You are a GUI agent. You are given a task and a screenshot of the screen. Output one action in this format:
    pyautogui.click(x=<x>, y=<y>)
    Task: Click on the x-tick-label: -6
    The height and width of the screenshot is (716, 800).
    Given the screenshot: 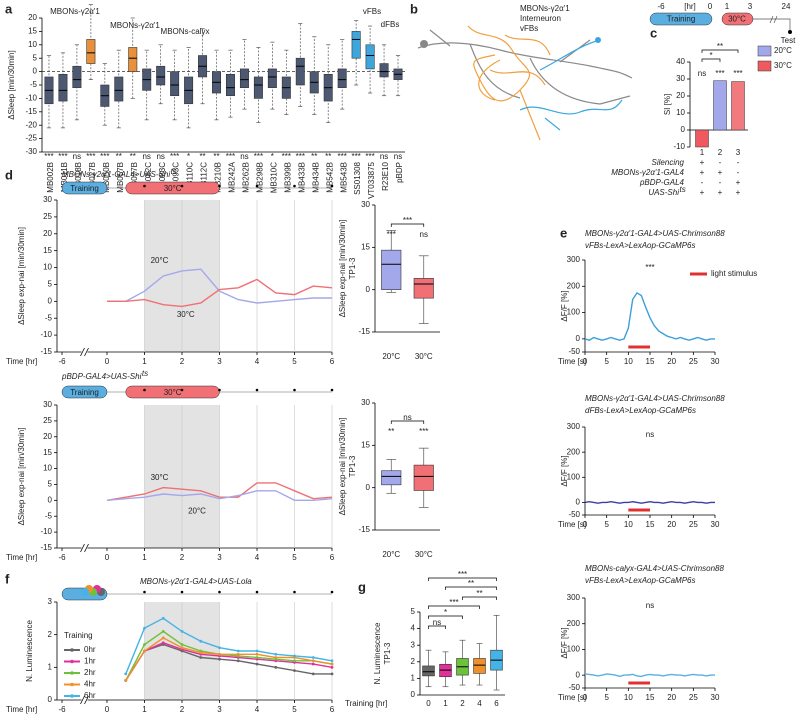 What is the action you would take?
    pyautogui.click(x=62, y=557)
    